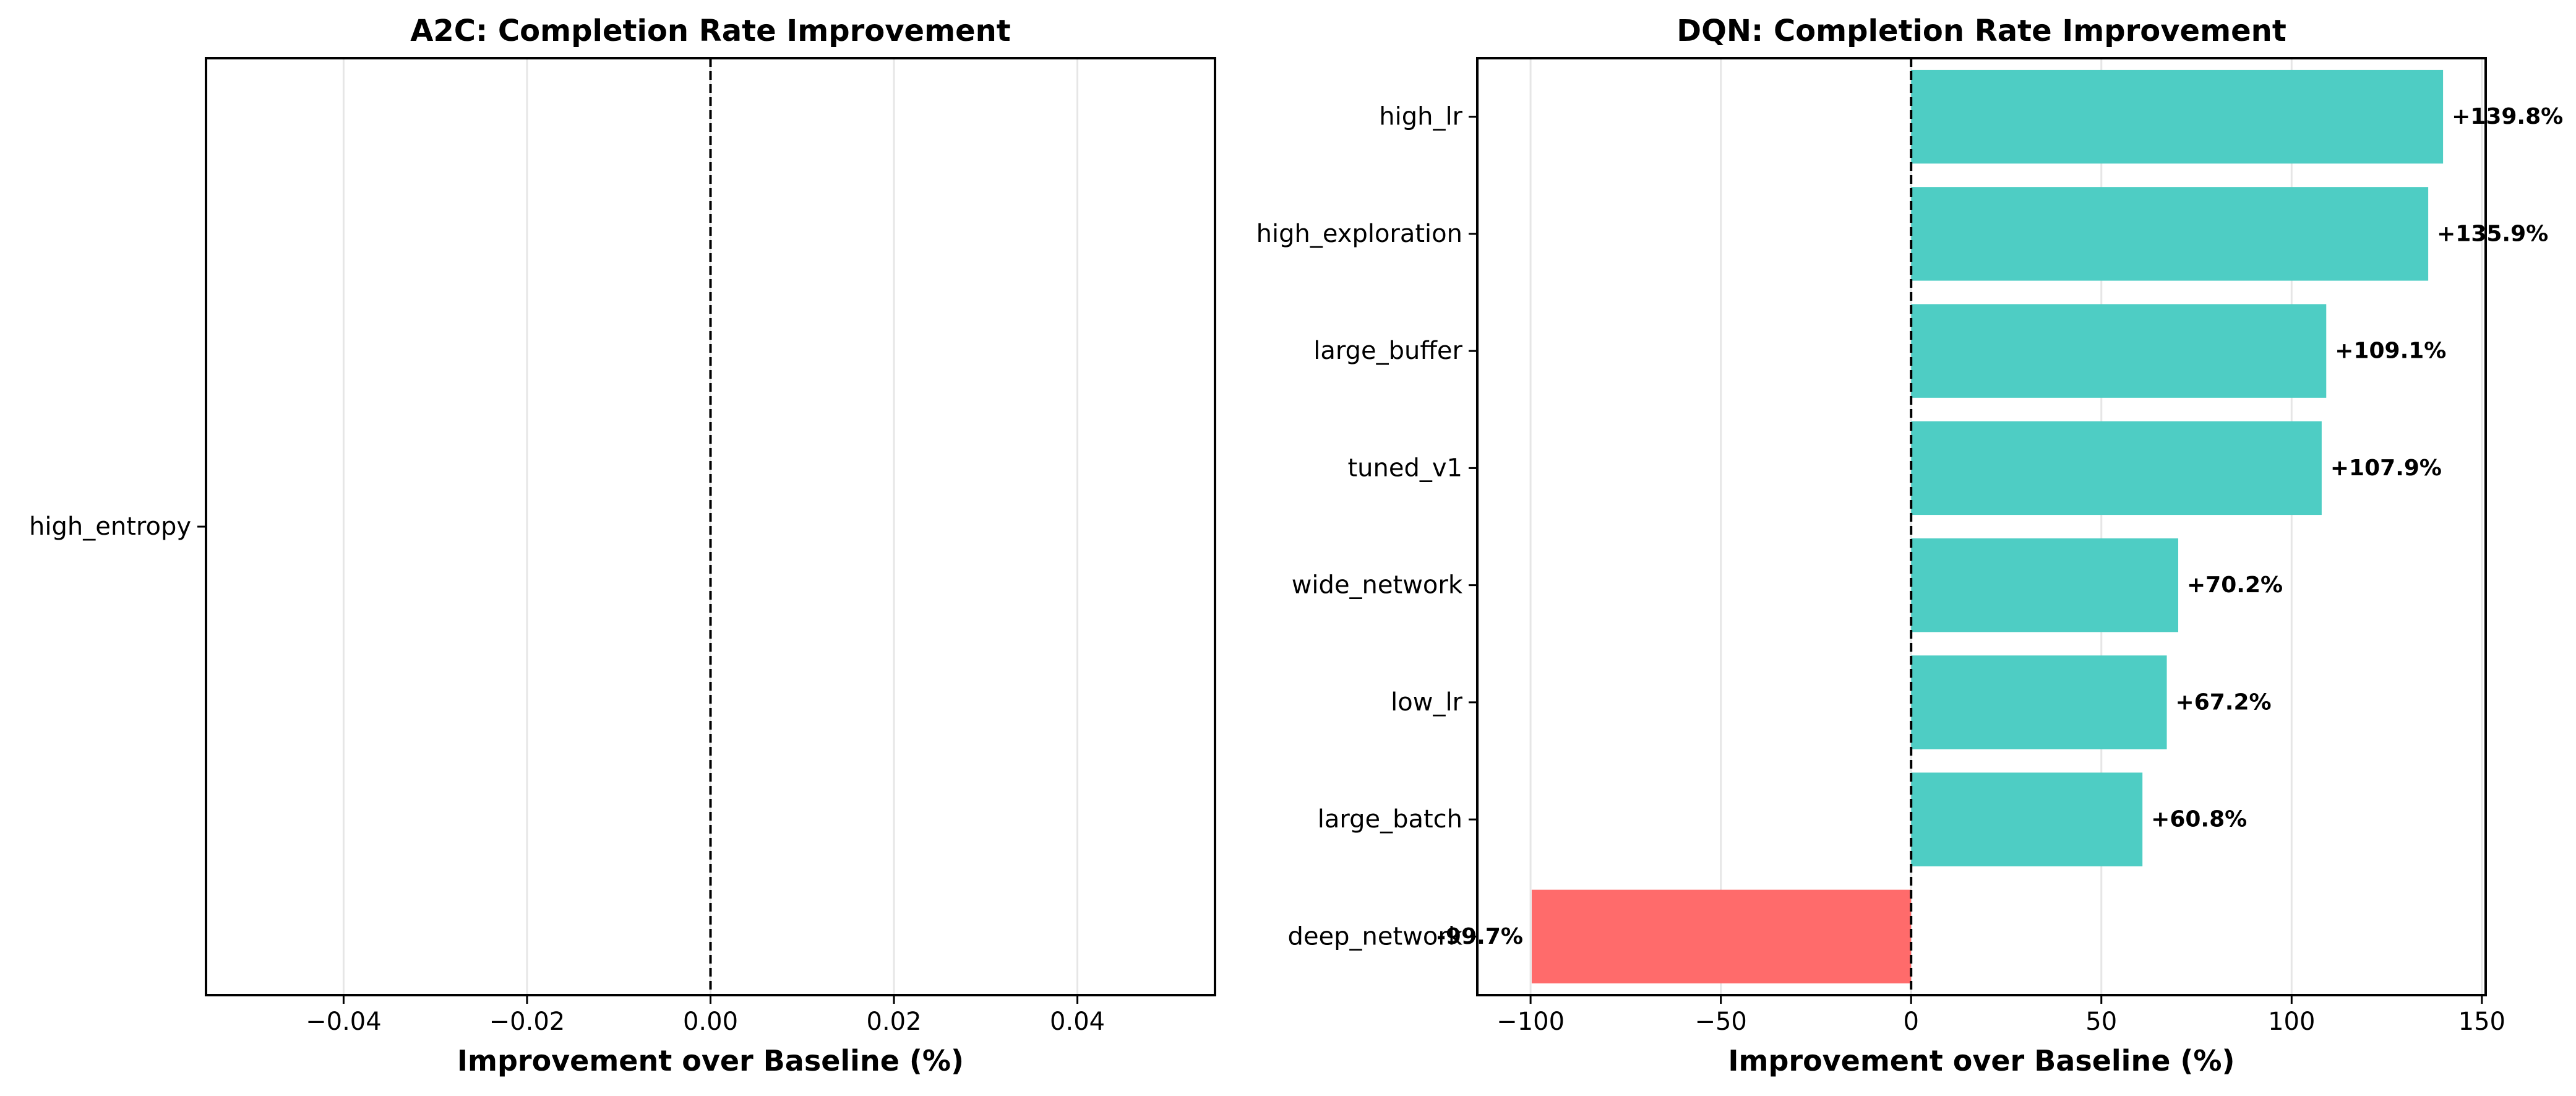 This screenshot has width=2576, height=1096. Describe the element at coordinates (1077, 1022) in the screenshot. I see `x-tick-label: 0.04` at that location.